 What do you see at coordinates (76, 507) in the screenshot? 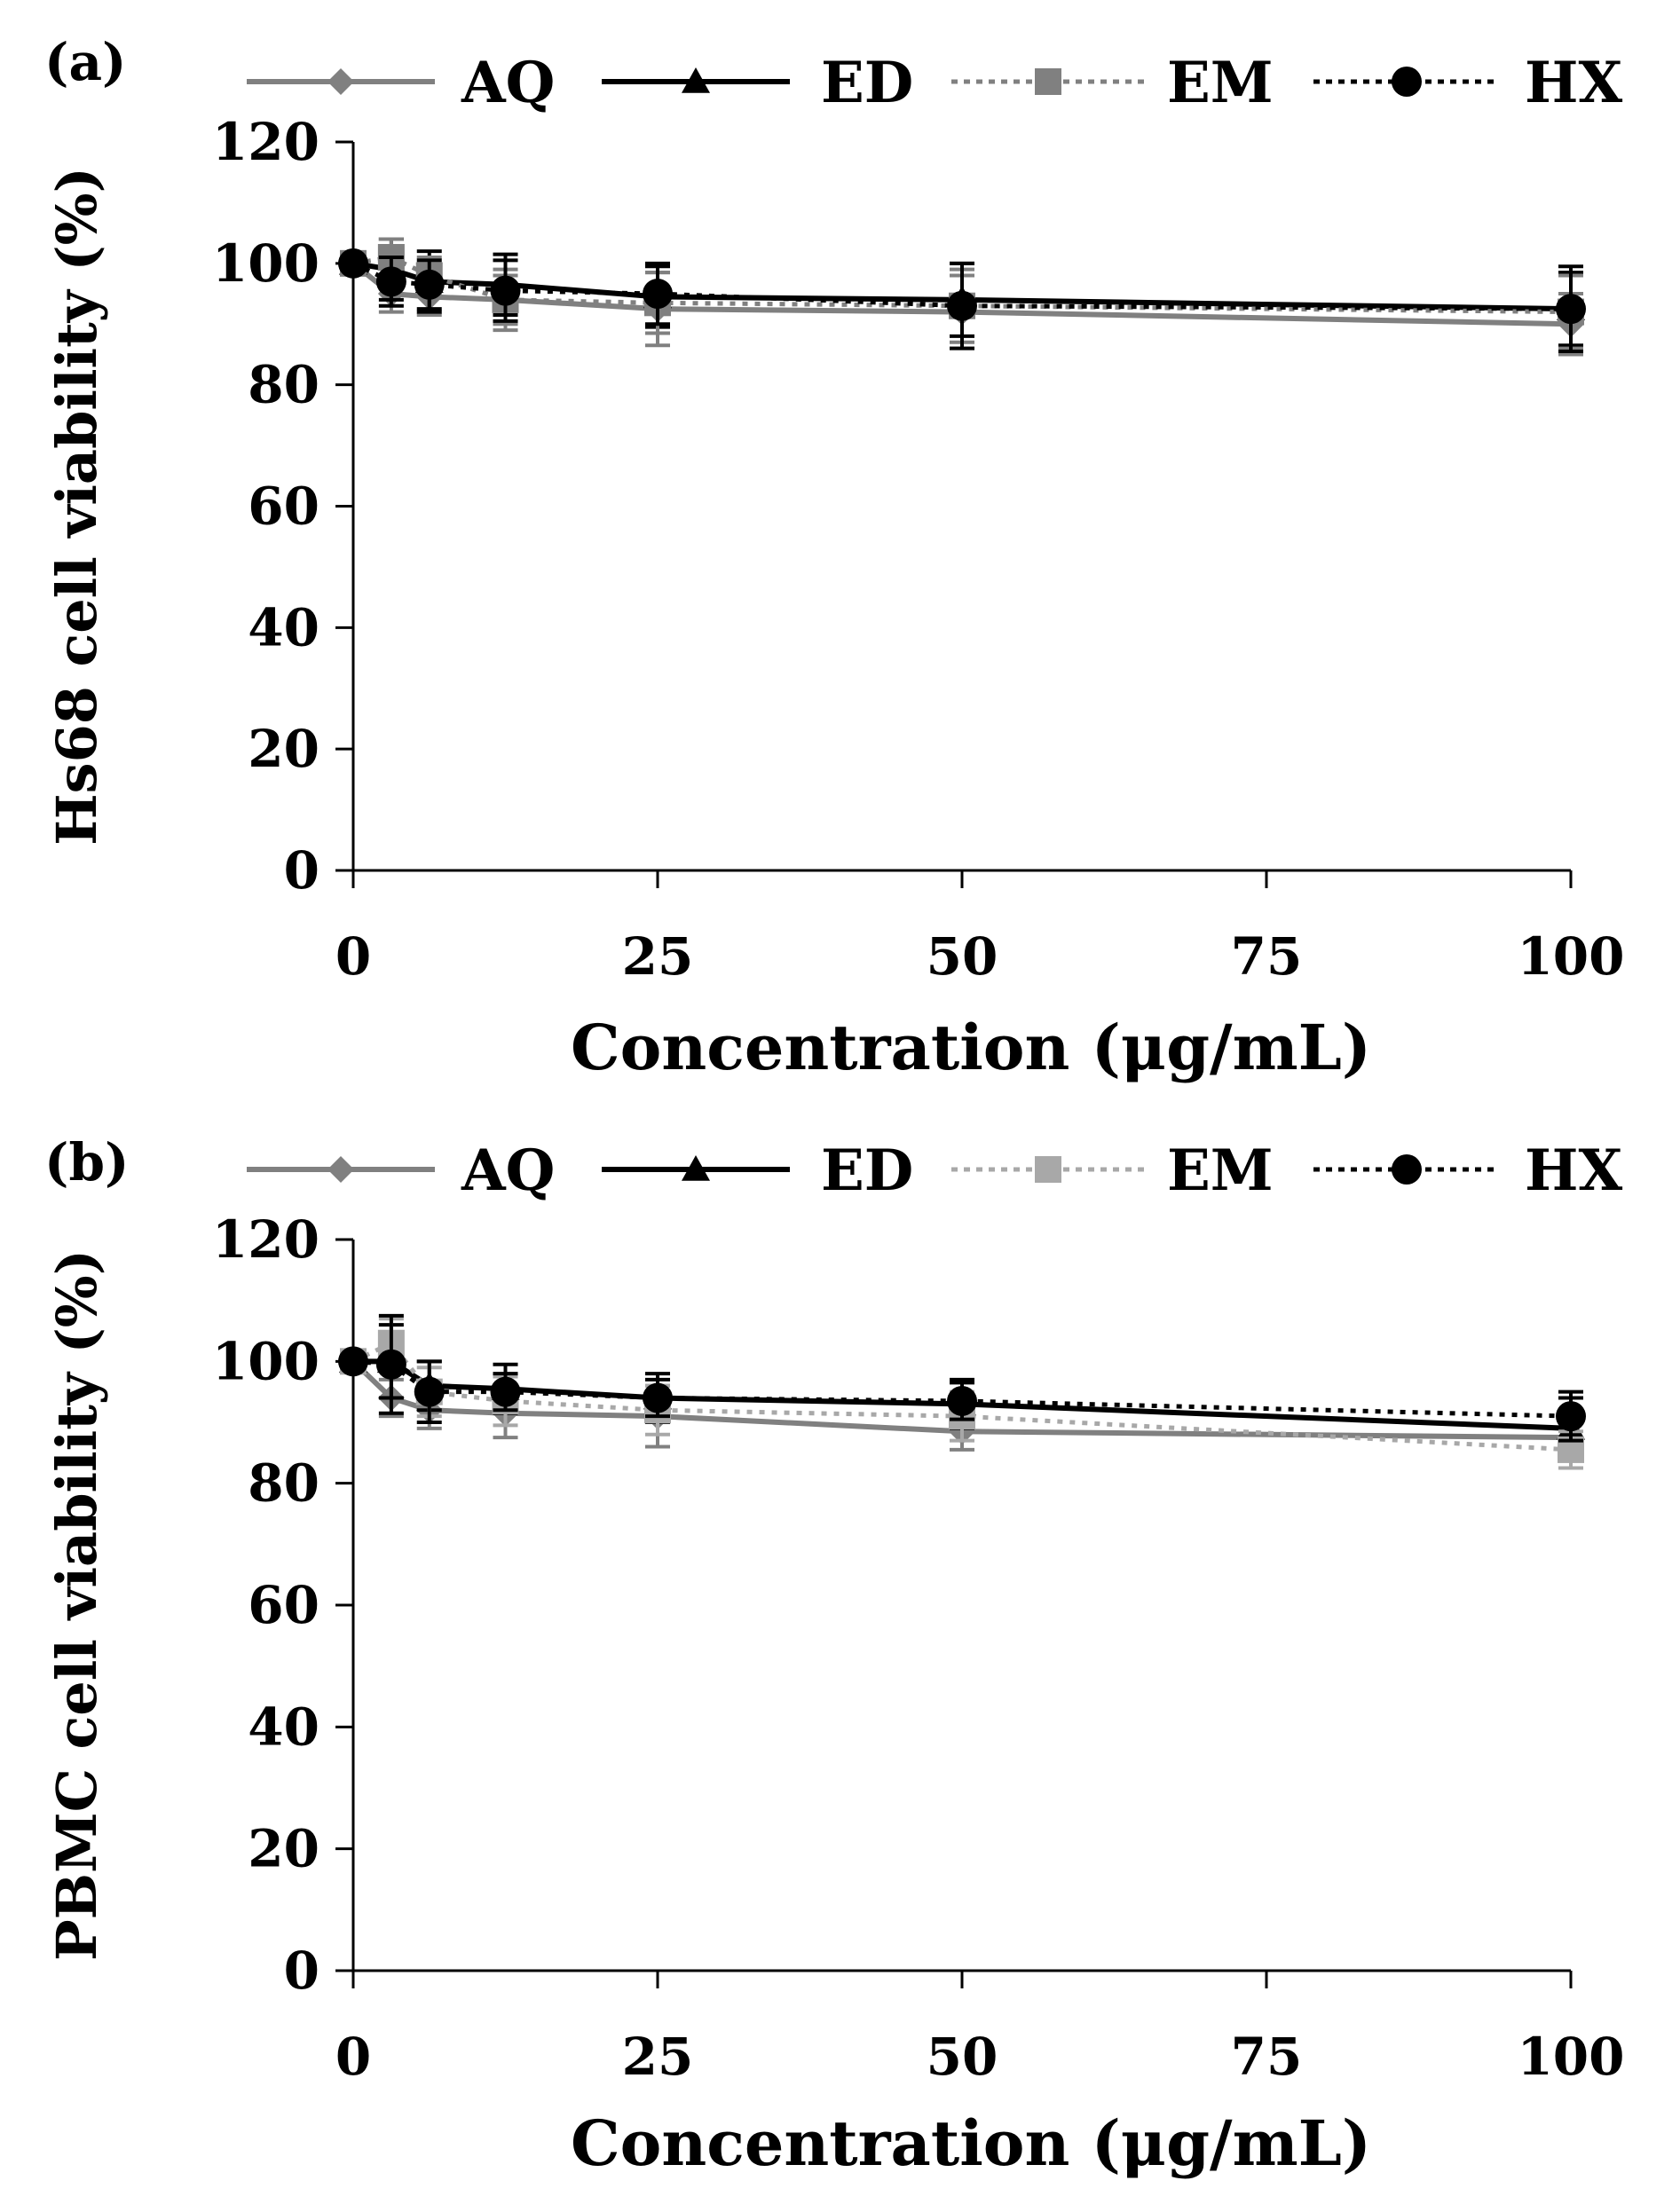
I see `y-axis-title: Hs68 cell viability (%)` at bounding box center [76, 507].